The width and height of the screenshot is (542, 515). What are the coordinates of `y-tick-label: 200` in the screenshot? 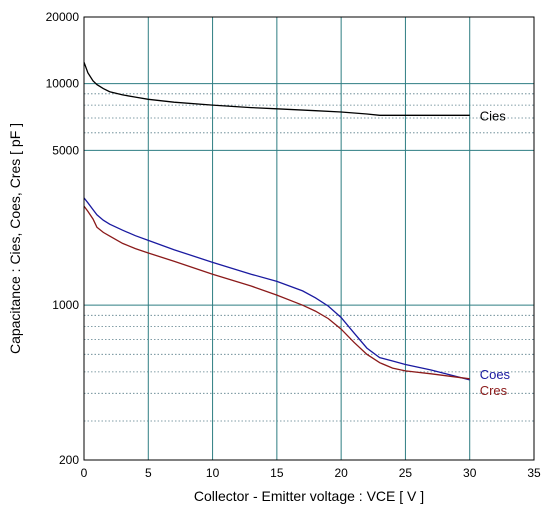 It's located at (69, 460).